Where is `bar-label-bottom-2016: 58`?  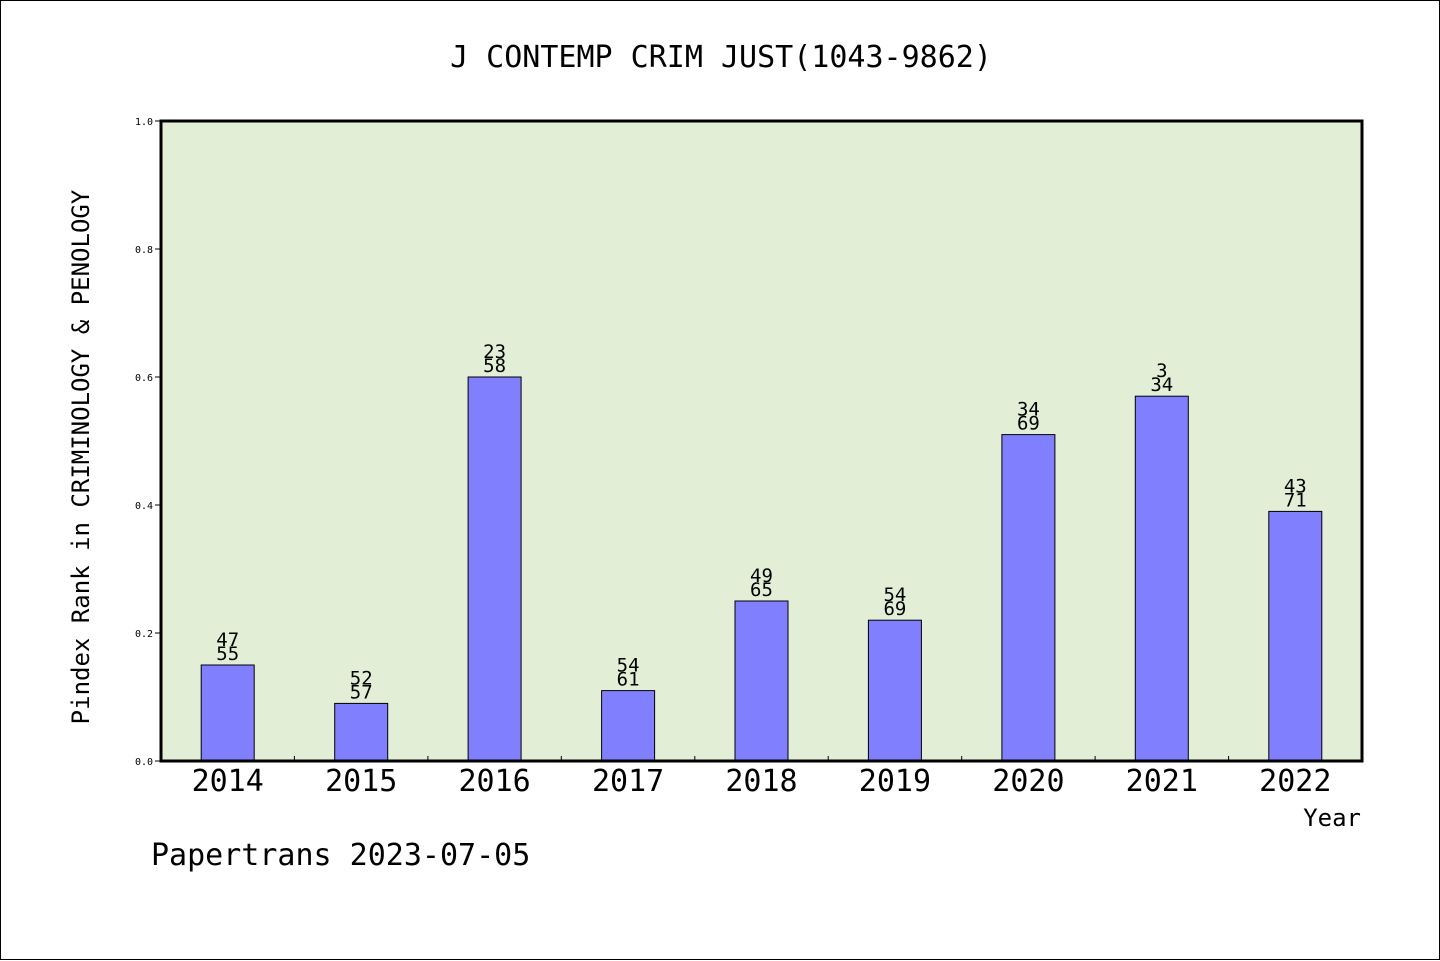
bar-label-bottom-2016: 58 is located at coordinates (494, 366).